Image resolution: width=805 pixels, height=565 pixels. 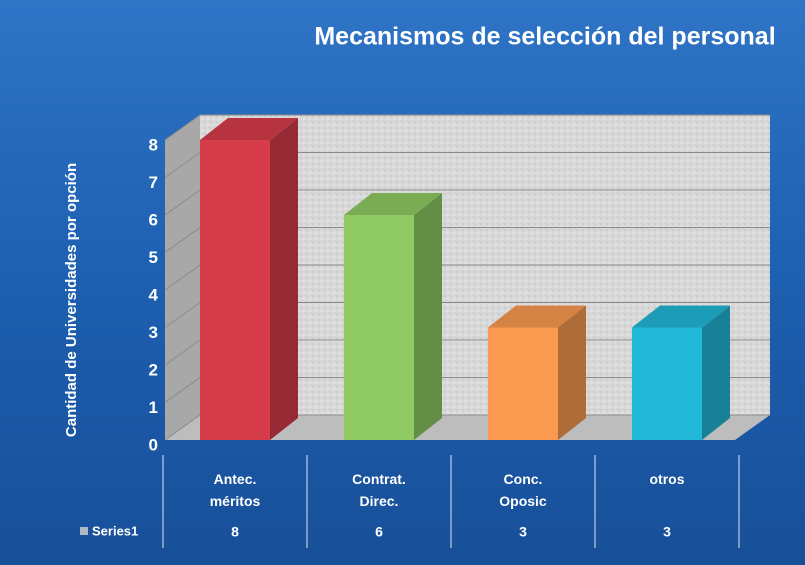 What do you see at coordinates (153, 144) in the screenshot?
I see `y-tick-label: 8` at bounding box center [153, 144].